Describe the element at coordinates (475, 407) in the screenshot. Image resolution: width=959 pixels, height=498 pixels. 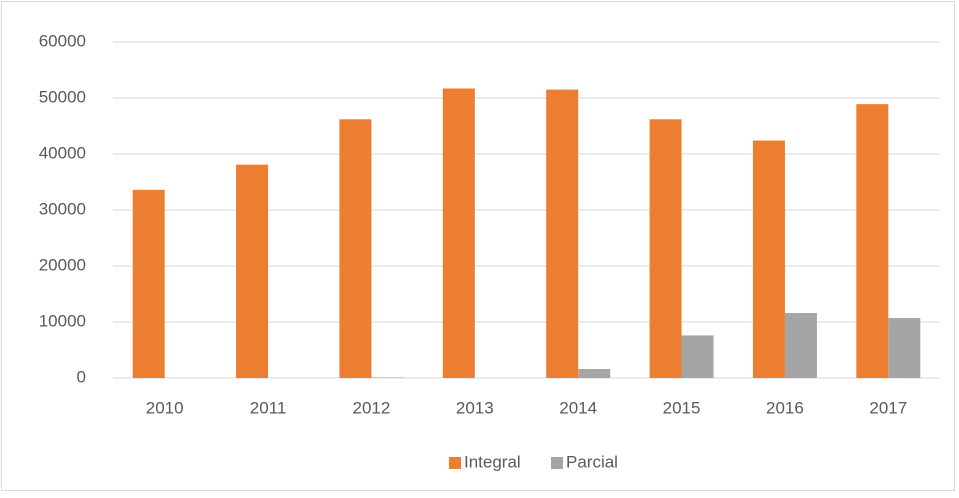
I see `x-tick-label: 2013` at that location.